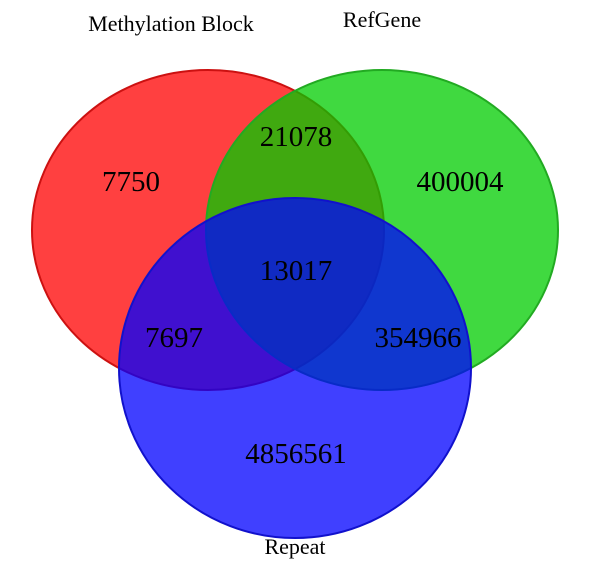 This screenshot has width=592, height=566. Describe the element at coordinates (296, 454) in the screenshot. I see `repeat-only-value: 4856561` at that location.